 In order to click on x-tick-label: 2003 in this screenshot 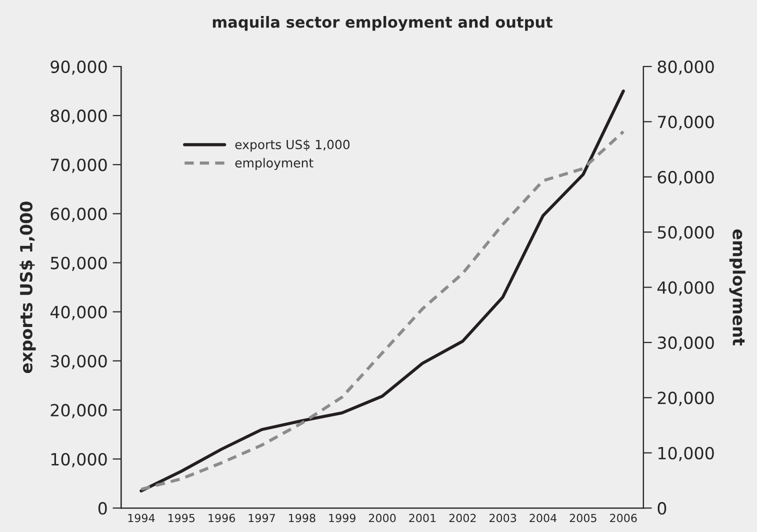, I will do `click(503, 518)`.